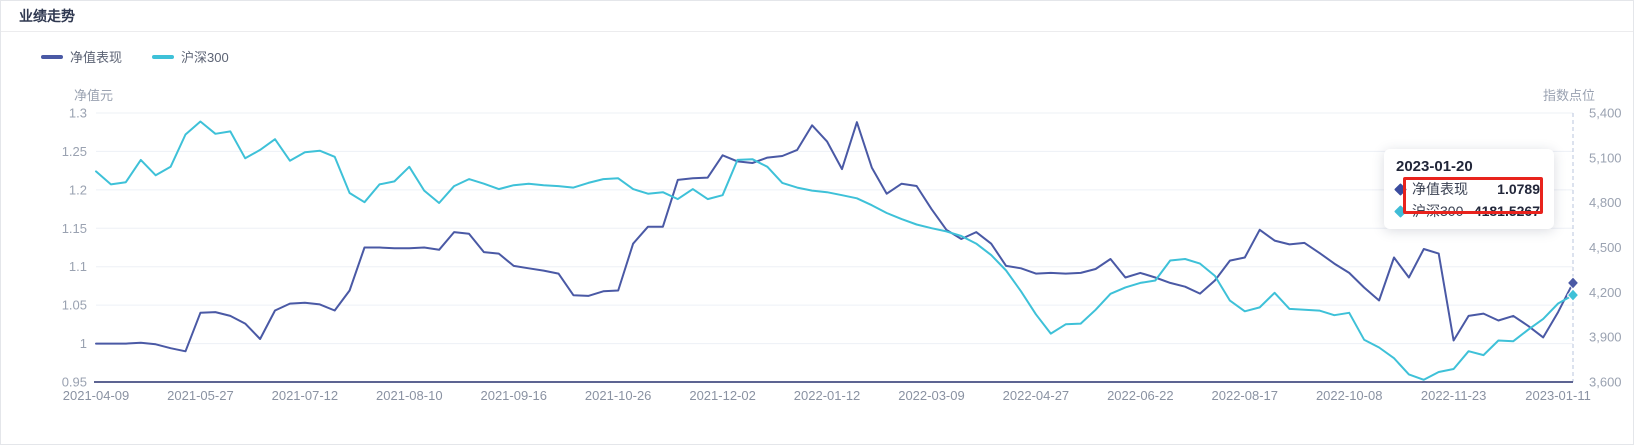  What do you see at coordinates (1518, 189) in the screenshot?
I see `tooltip-series-value: 1.0789` at bounding box center [1518, 189].